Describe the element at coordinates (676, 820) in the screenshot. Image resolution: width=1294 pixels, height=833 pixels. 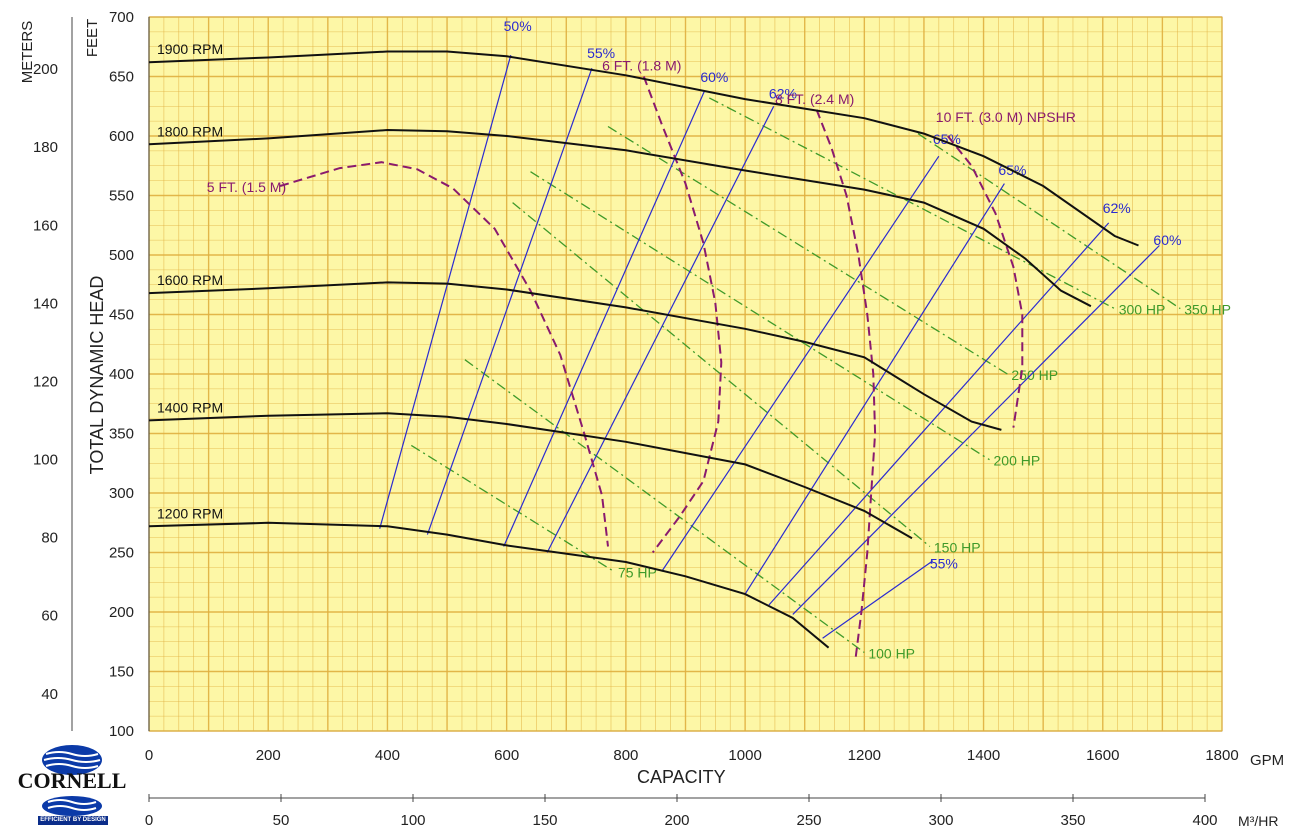
I see `x2-tick-label: 200` at that location.